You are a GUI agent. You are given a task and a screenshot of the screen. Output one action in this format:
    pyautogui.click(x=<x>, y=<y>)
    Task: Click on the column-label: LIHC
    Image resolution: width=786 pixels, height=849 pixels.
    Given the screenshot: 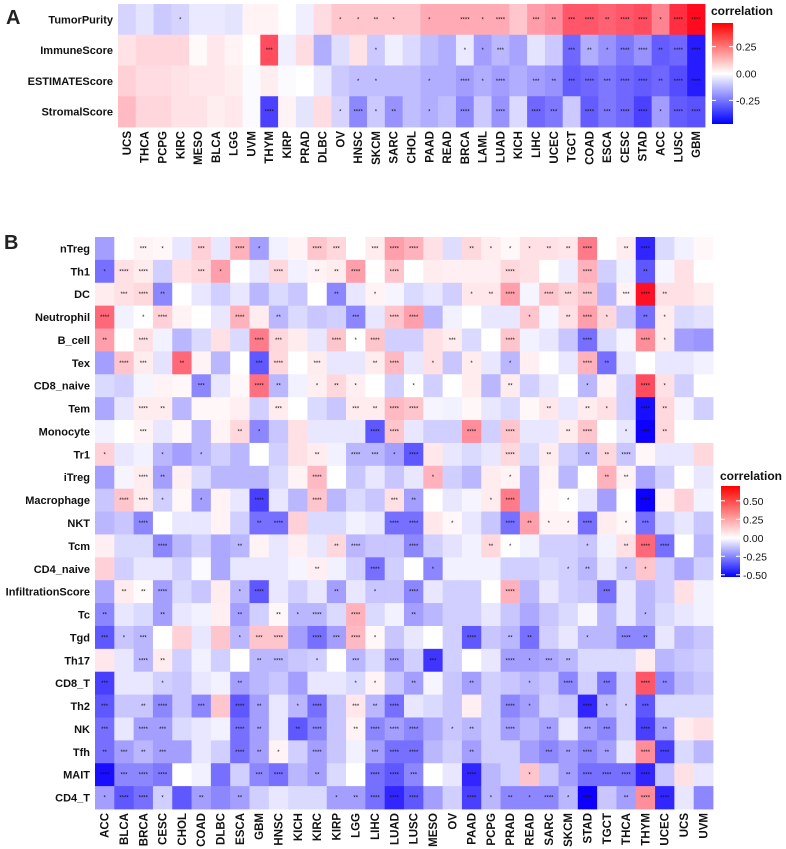 What is the action you would take?
    pyautogui.click(x=537, y=144)
    